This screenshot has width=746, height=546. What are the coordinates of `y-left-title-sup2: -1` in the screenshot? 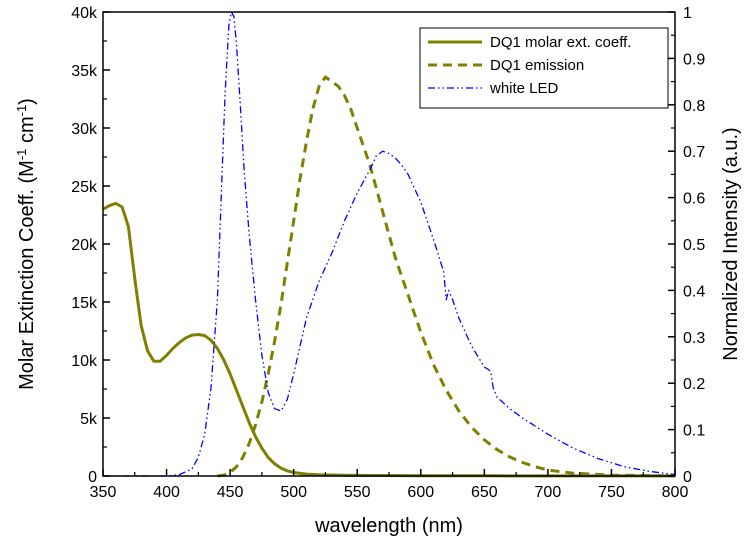 It's located at (21, 111).